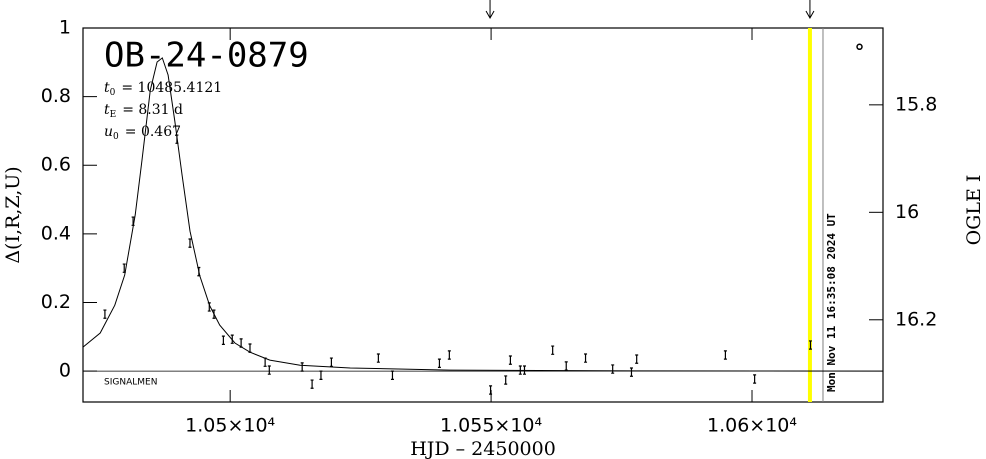 The width and height of the screenshot is (986, 459). What do you see at coordinates (113, 115) in the screenshot?
I see `param-sub: E` at bounding box center [113, 115].